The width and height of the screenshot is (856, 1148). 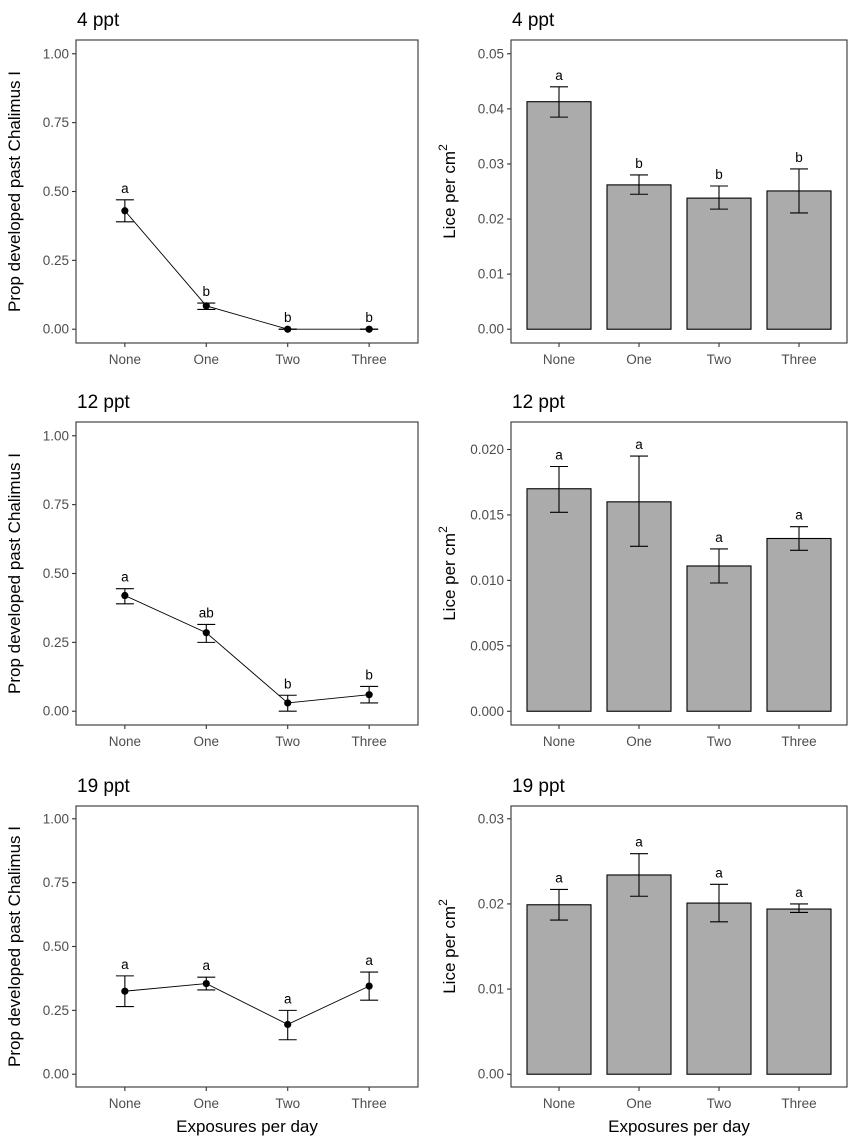 What do you see at coordinates (539, 786) in the screenshot?
I see `panel-title: 19 ppt` at bounding box center [539, 786].